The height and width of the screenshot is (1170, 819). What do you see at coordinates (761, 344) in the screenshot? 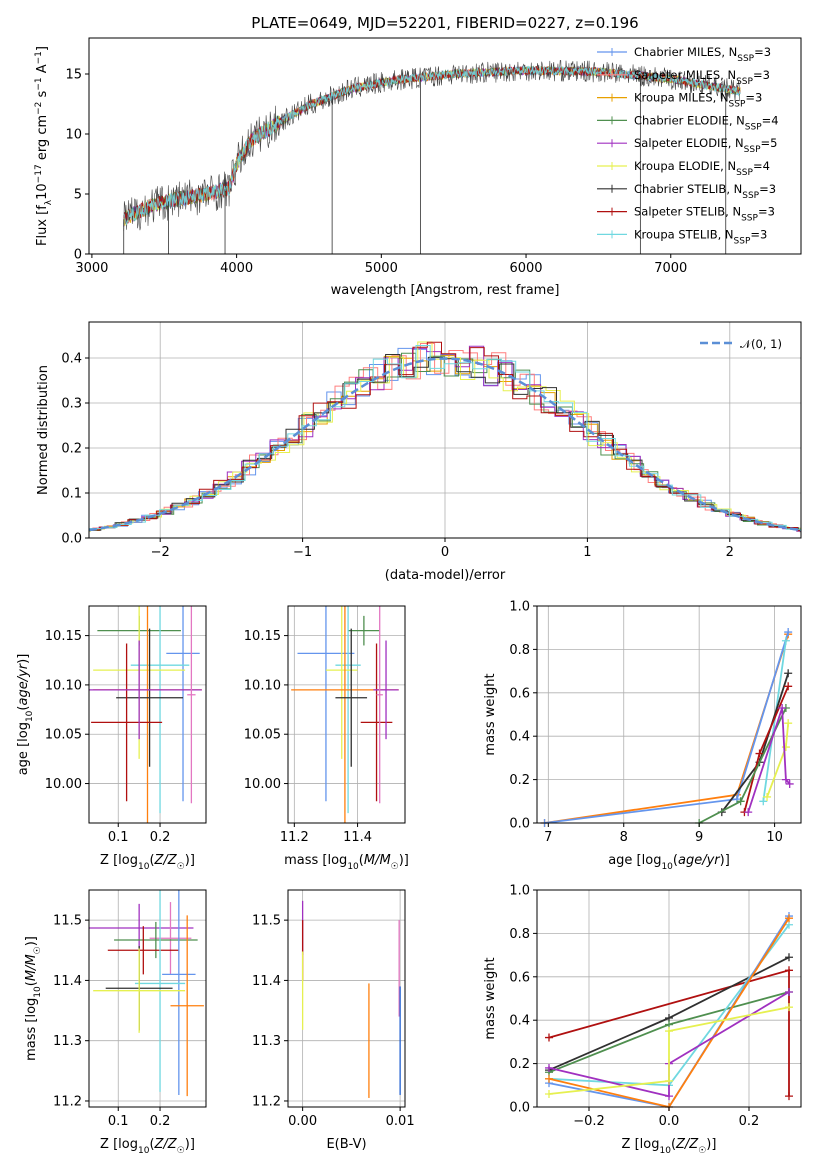
I see `legend-entry: 𝒩(0, 1)` at bounding box center [761, 344].